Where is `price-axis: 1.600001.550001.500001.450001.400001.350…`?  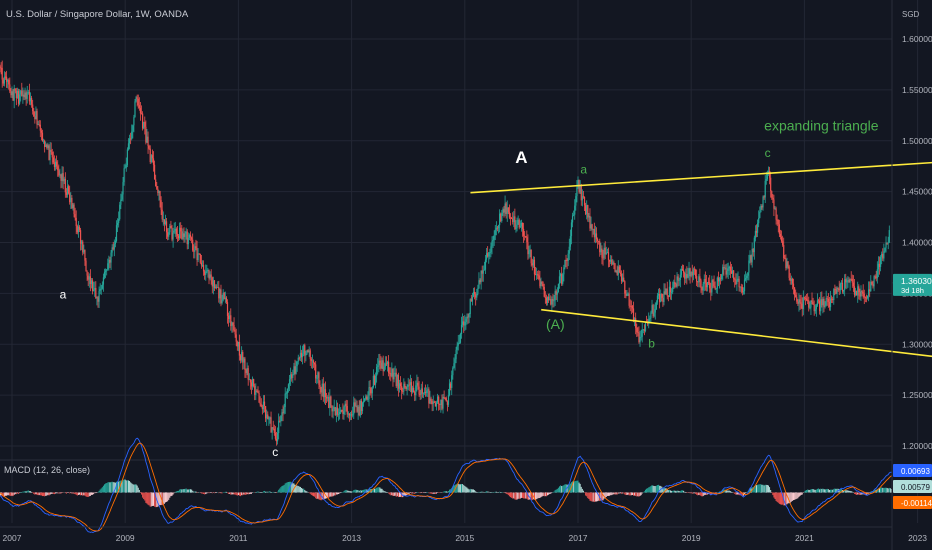
price-axis: 1.600001.550001.500001.450001.400001.350… is located at coordinates (911, 275).